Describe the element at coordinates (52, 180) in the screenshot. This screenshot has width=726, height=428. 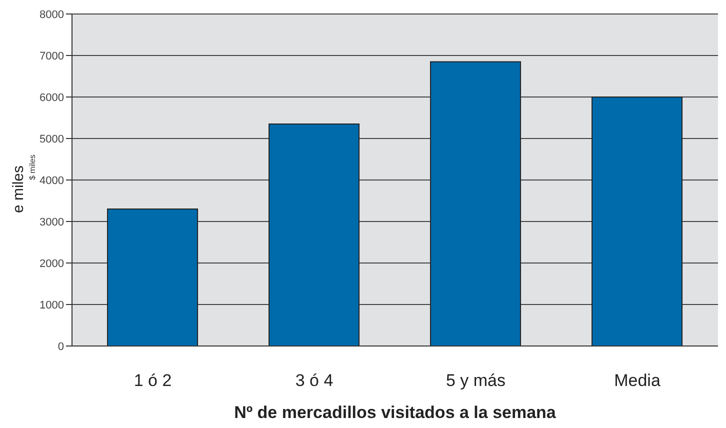
I see `y-tick-label: 4000` at that location.